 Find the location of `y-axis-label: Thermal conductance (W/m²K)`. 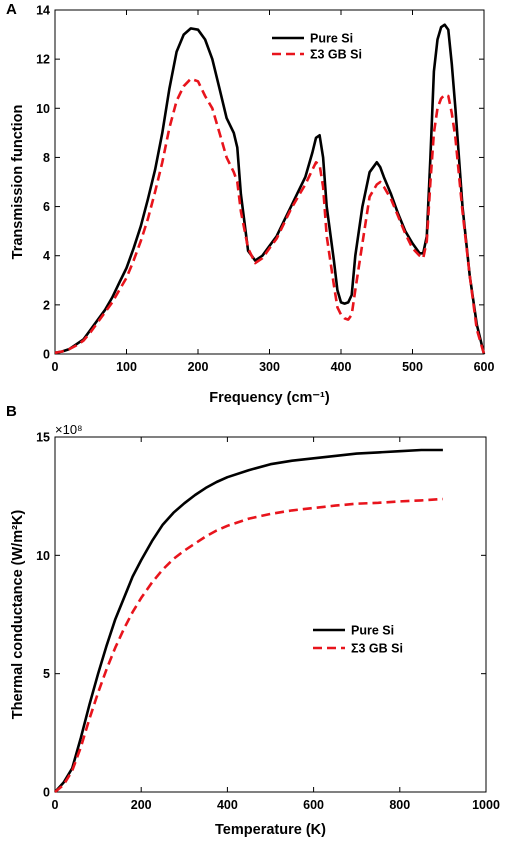

y-axis-label: Thermal conductance (W/m²K) is located at coordinates (18, 615).